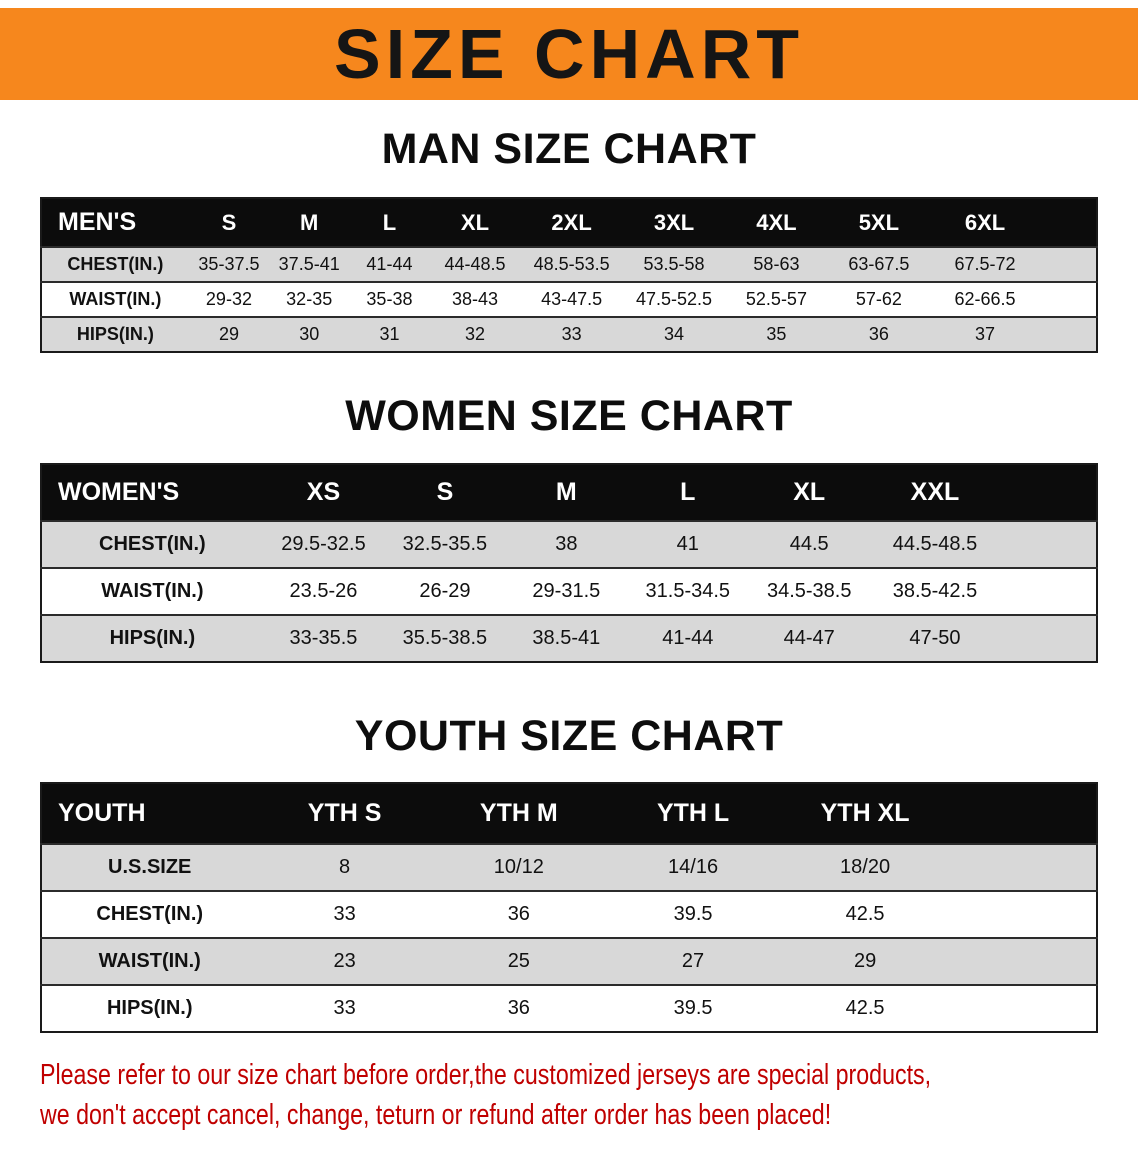 The height and width of the screenshot is (1149, 1138). Describe the element at coordinates (149, 813) in the screenshot. I see `table-title-cell: YOUTH` at that location.